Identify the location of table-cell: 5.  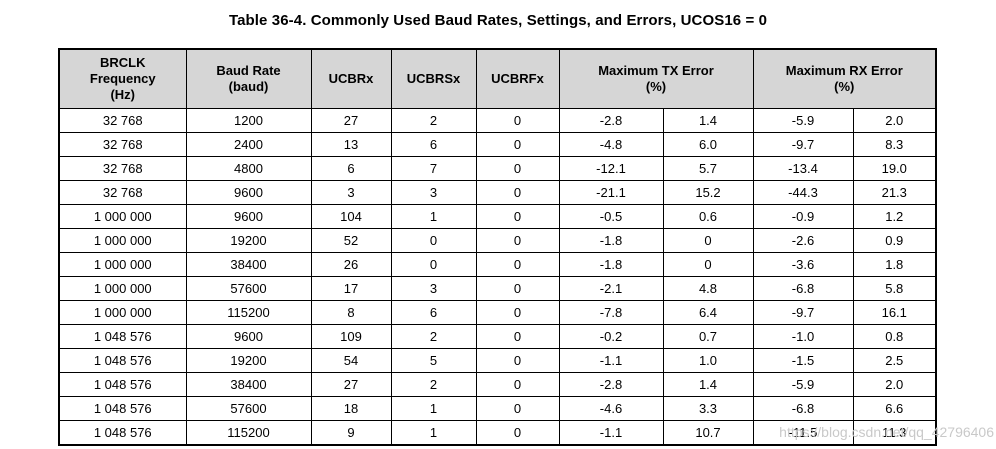
(433, 360).